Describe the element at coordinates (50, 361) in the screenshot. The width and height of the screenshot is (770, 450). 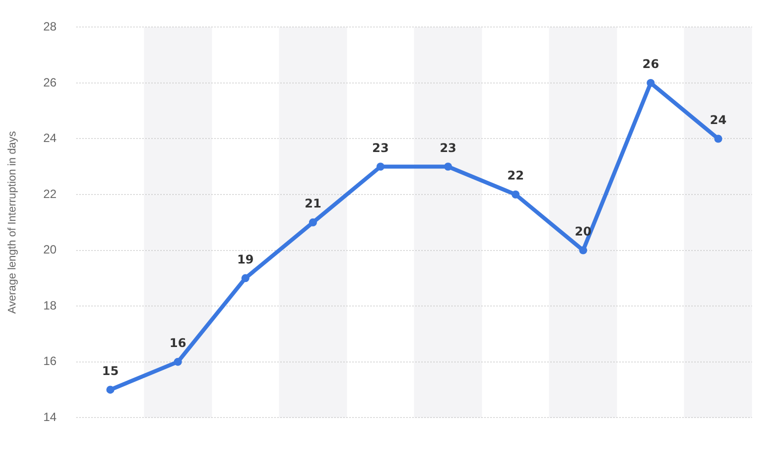
I see `y-tick-label: 16` at that location.